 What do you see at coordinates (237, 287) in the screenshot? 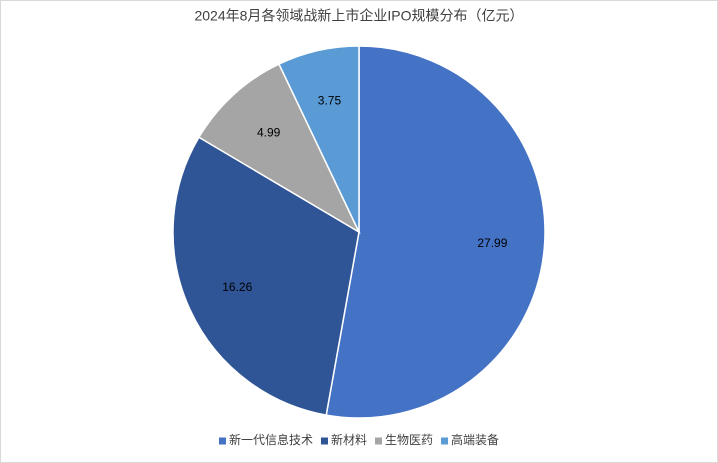
I see `data-label: 16.26` at bounding box center [237, 287].